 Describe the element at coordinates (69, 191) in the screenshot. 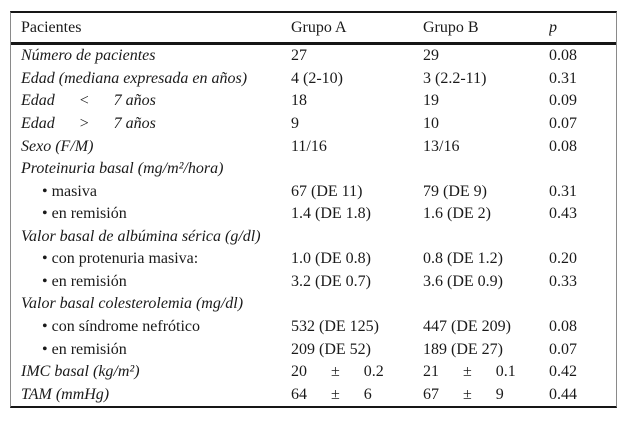

I see `row-label: • masiva` at that location.